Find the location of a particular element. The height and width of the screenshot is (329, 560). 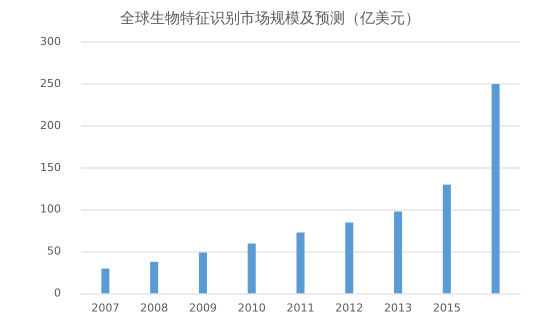

y-tick-label: 0 is located at coordinates (57, 293).